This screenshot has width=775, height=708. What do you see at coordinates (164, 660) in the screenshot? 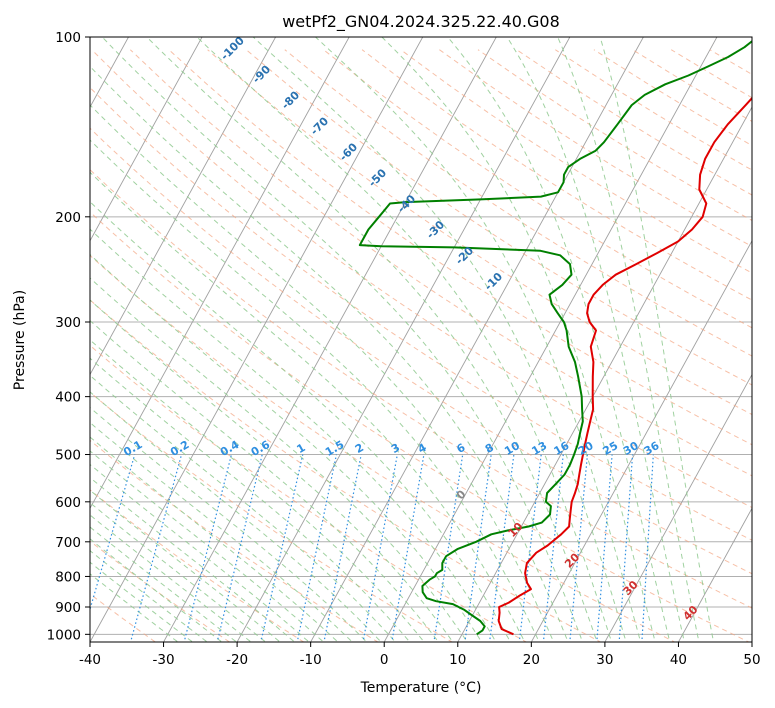
I see `x-tick-label: -30` at bounding box center [164, 660].